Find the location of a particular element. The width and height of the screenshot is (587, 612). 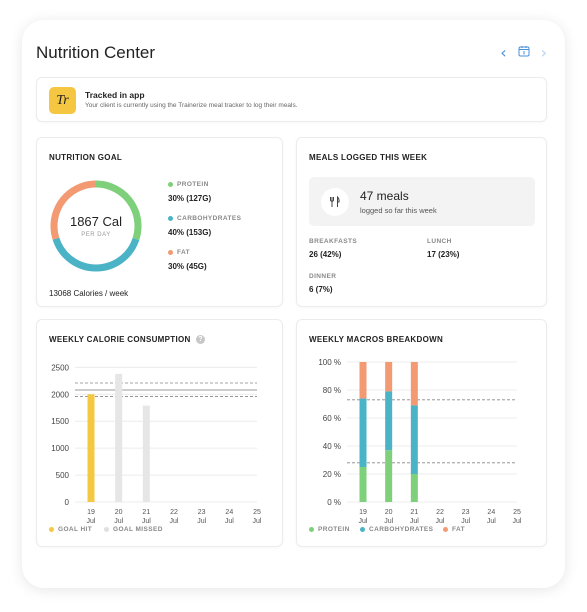

cutlery-icon is located at coordinates (335, 202).